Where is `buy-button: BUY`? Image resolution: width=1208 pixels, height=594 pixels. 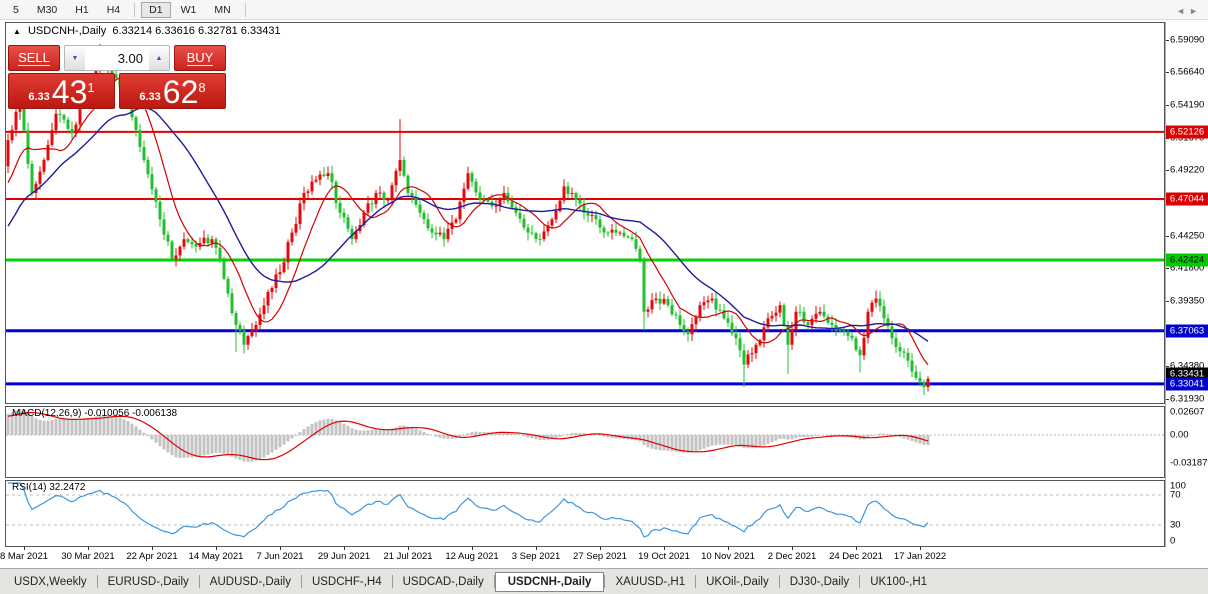
buy-button: BUY is located at coordinates (200, 58).